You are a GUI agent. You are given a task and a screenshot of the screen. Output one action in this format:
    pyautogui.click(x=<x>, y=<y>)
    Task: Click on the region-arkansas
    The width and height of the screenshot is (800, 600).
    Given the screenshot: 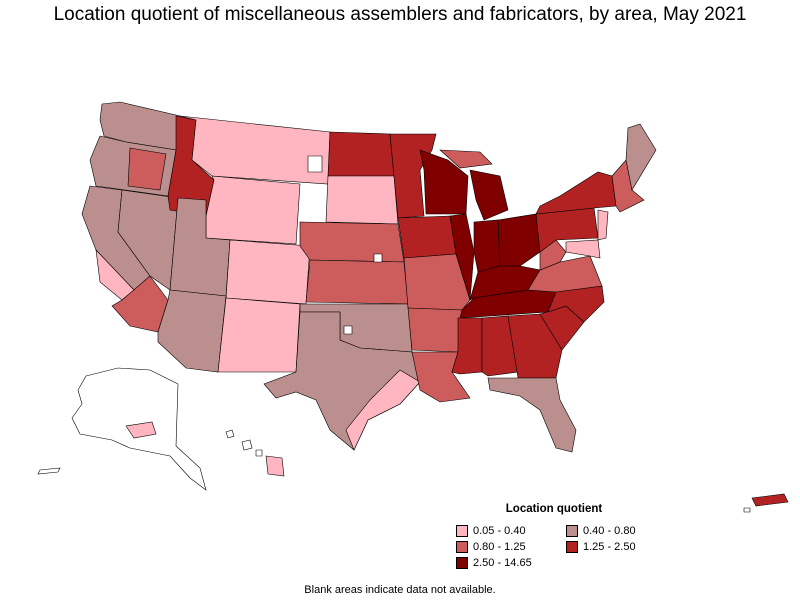 What is the action you would take?
    pyautogui.click(x=435, y=330)
    